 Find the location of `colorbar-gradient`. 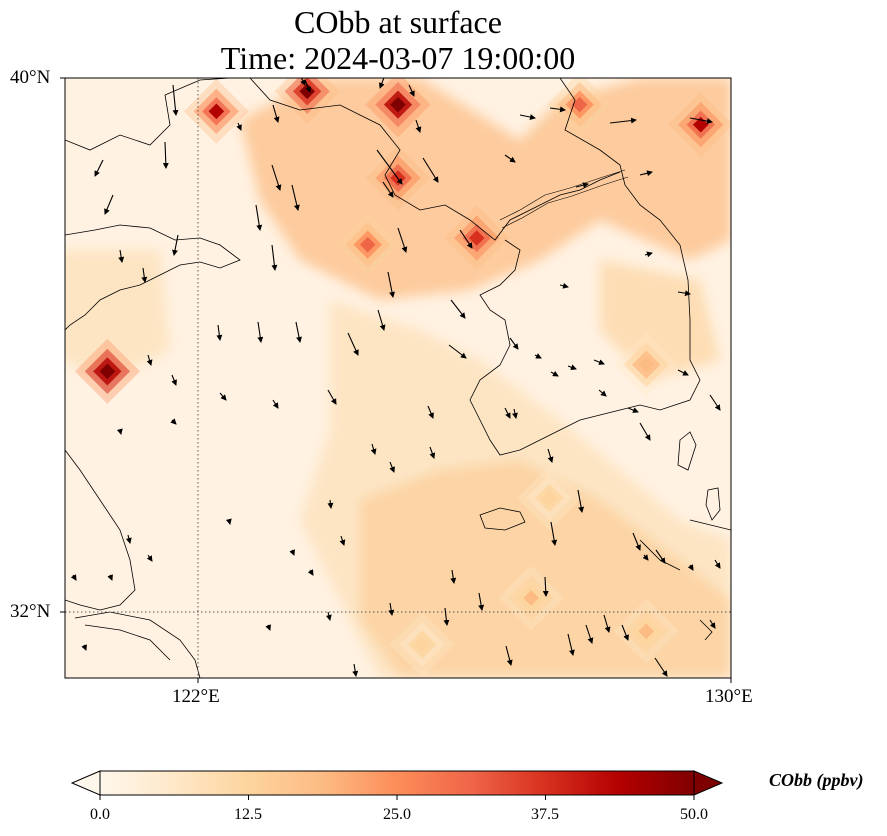

colorbar-gradient is located at coordinates (397, 783).